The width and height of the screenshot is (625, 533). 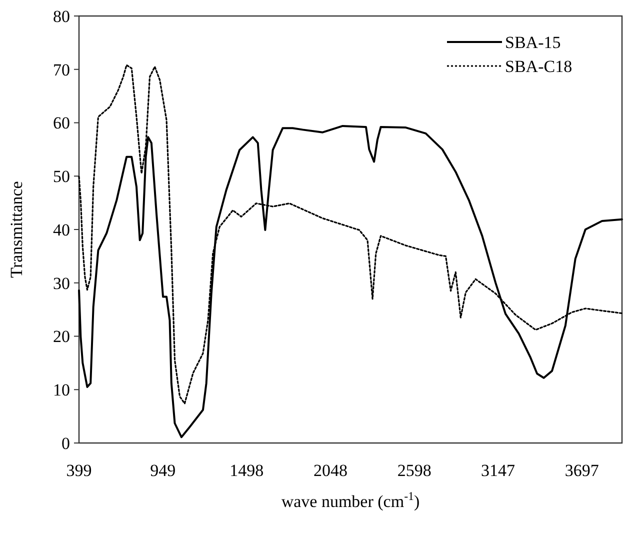 What do you see at coordinates (538, 66) in the screenshot?
I see `legend-label: SBA-C18` at bounding box center [538, 66].